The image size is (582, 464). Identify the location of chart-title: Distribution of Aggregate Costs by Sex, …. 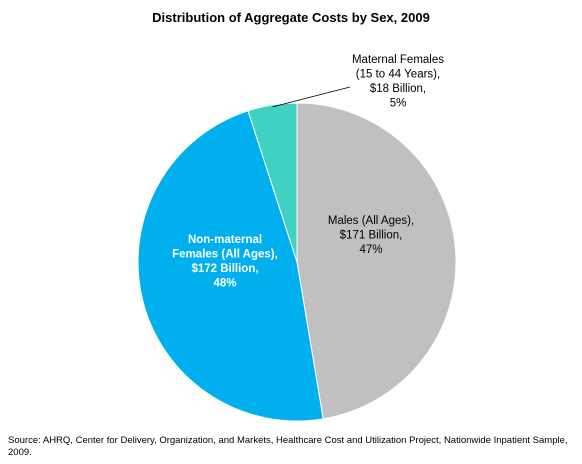
(291, 17).